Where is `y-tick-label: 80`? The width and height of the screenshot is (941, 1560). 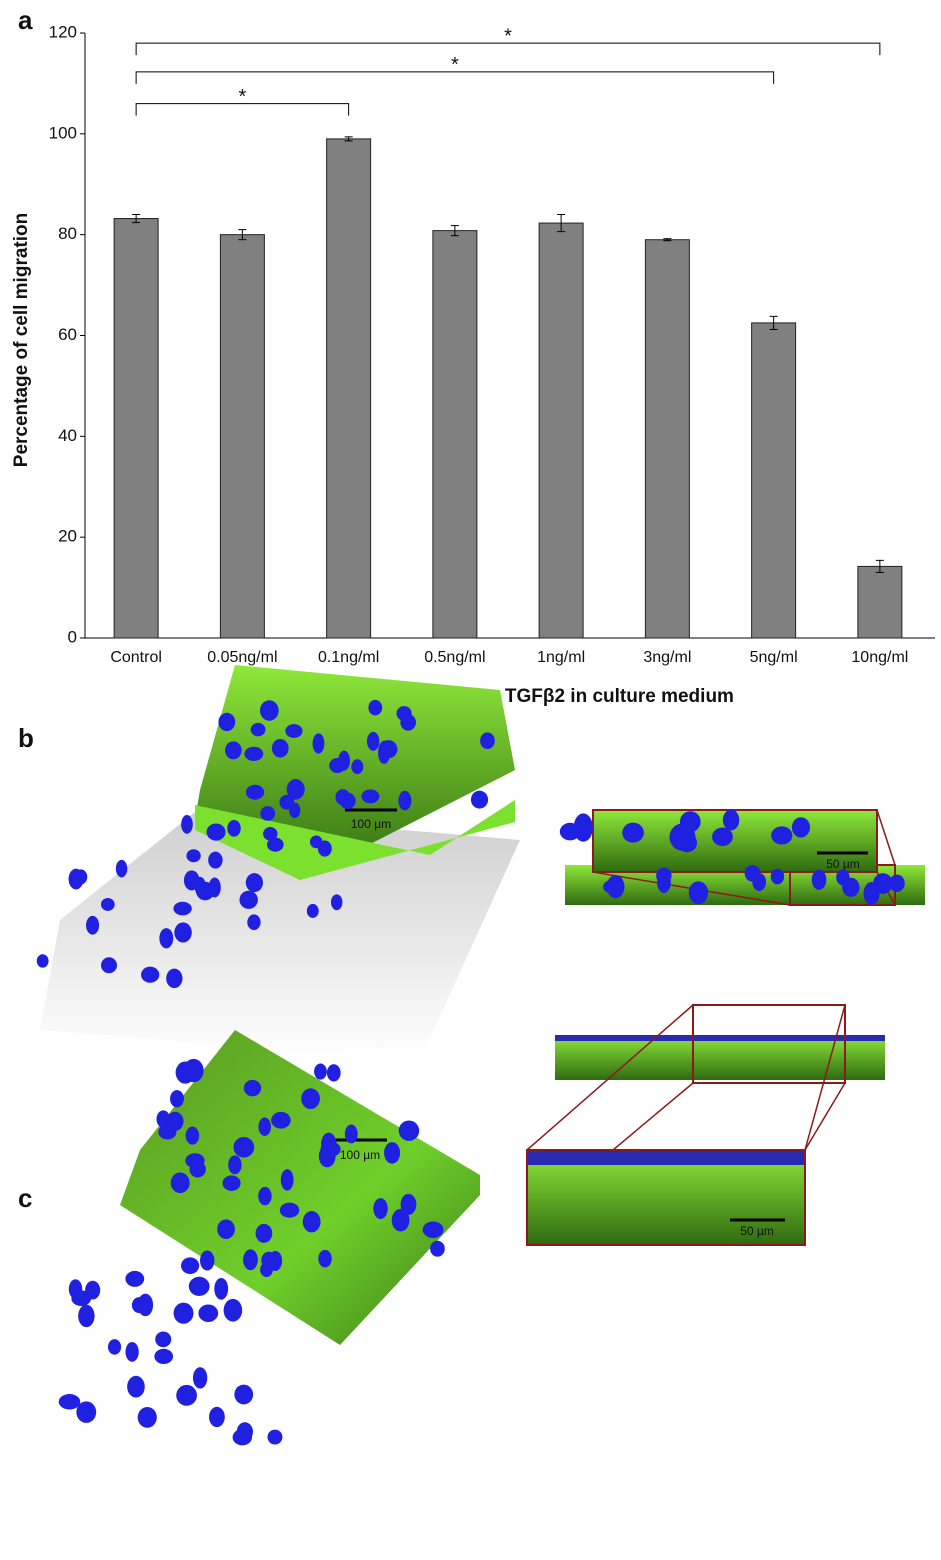
y-tick-label: 80 is located at coordinates (67, 233).